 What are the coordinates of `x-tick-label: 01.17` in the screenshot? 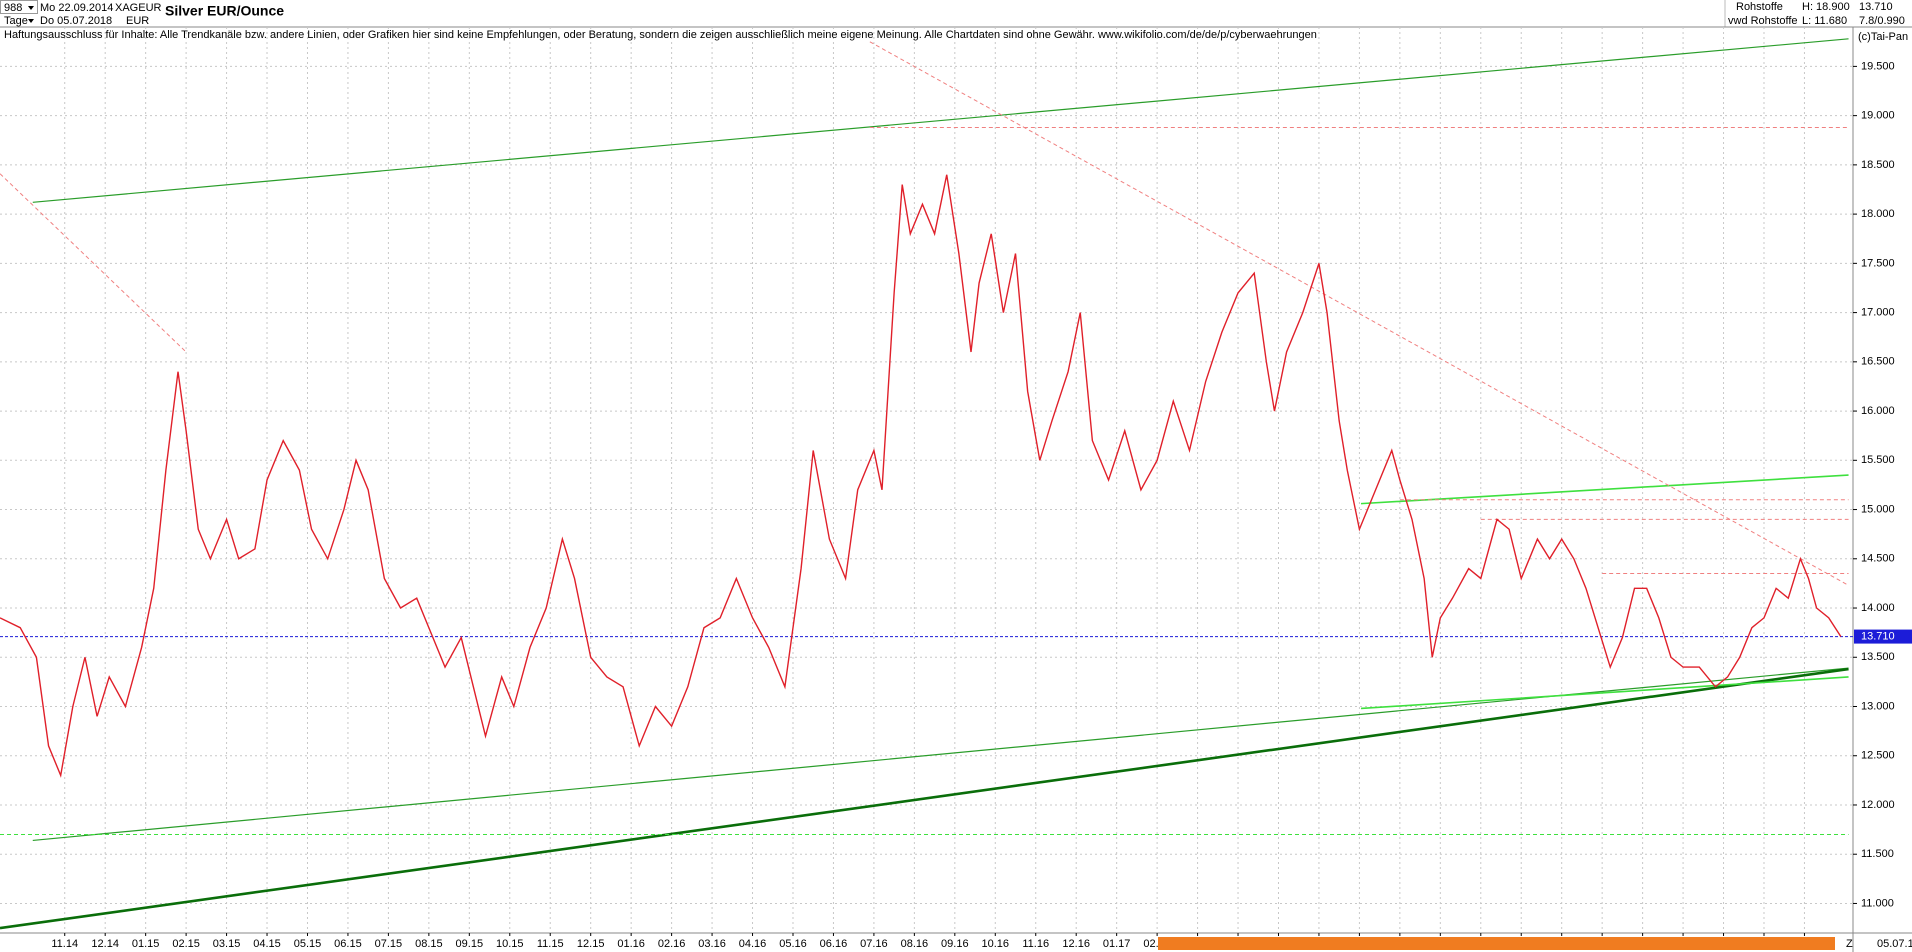 It's located at (1117, 944).